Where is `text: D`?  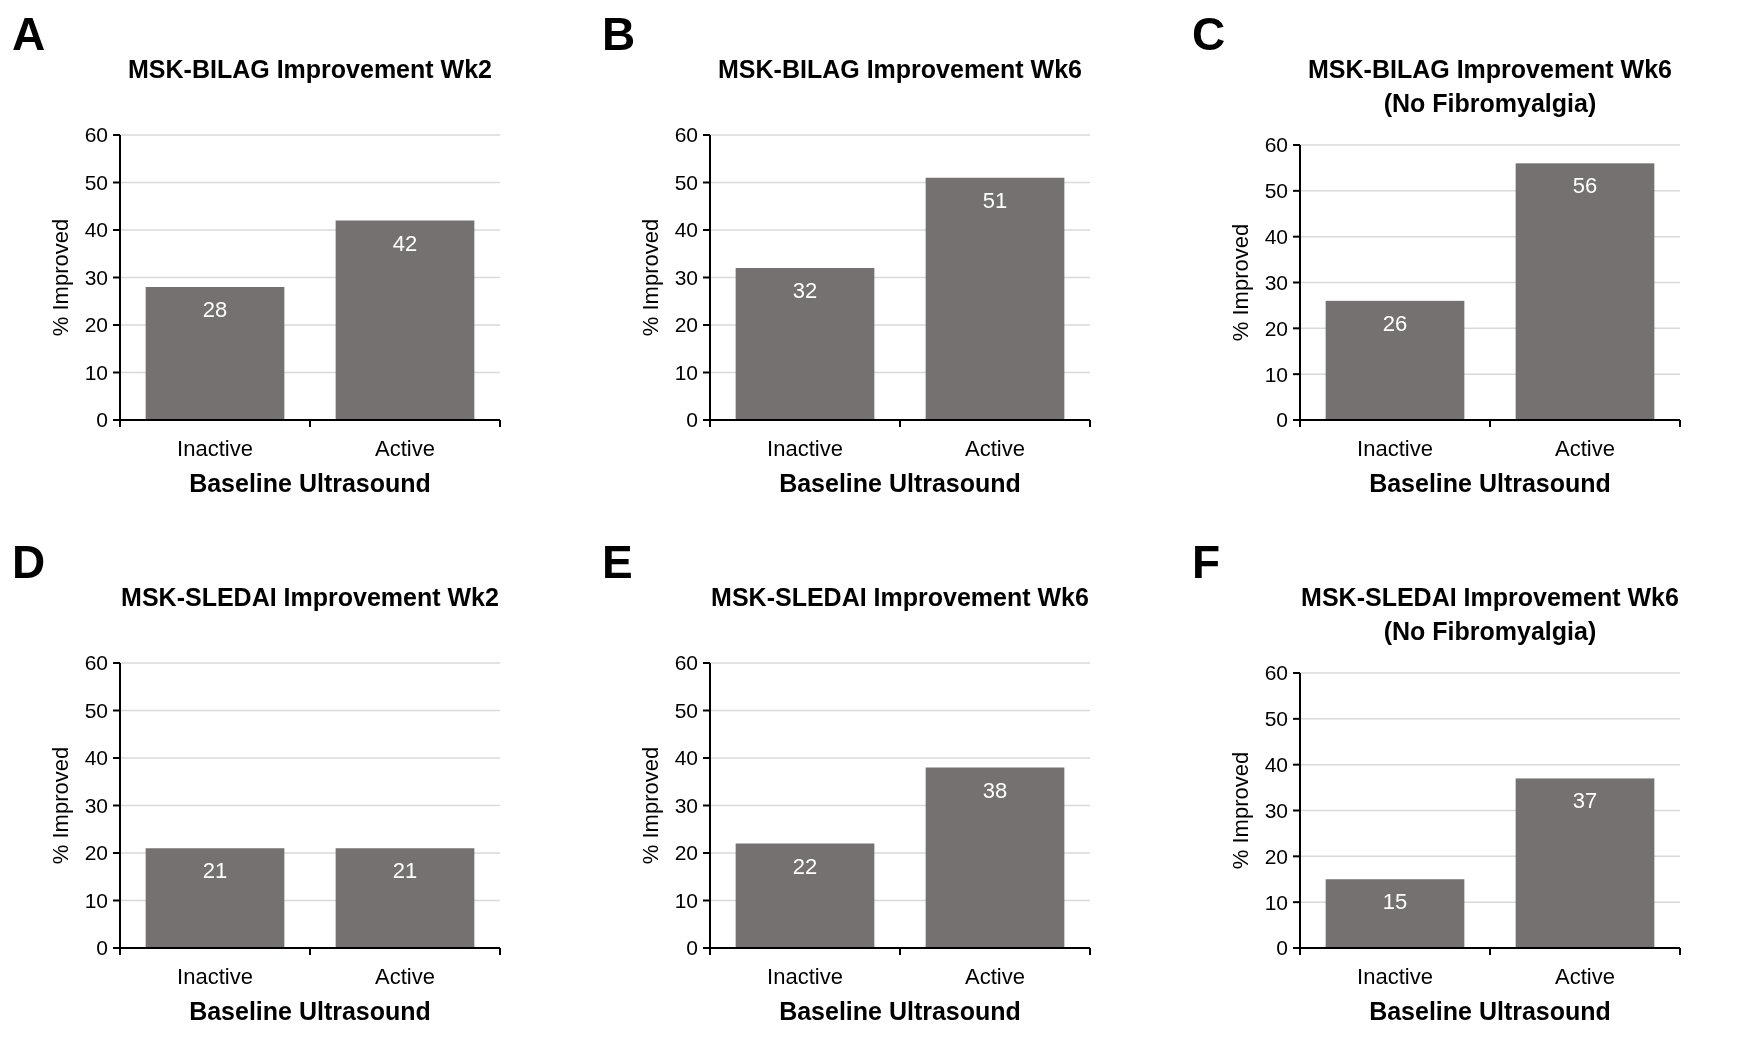 text: D is located at coordinates (29, 562).